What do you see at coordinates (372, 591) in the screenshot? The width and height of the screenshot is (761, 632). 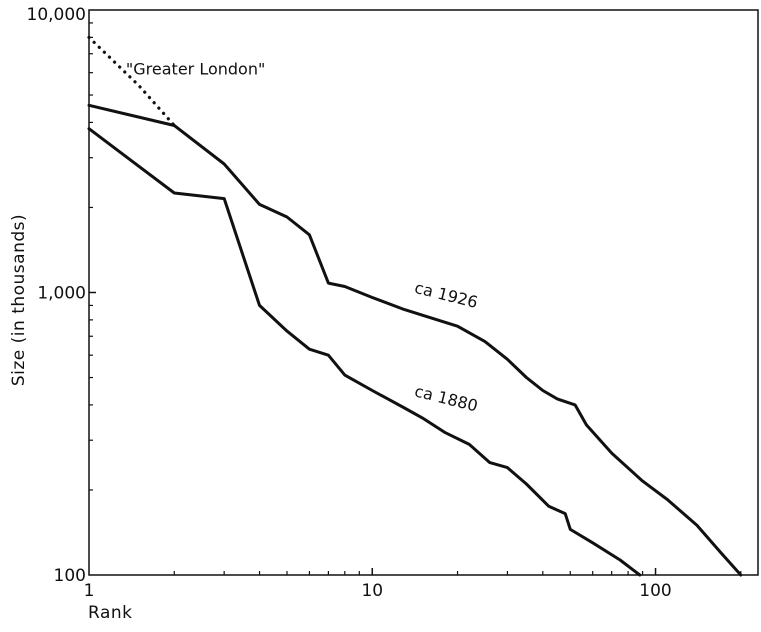 I see `x-tick-label: 10` at bounding box center [372, 591].